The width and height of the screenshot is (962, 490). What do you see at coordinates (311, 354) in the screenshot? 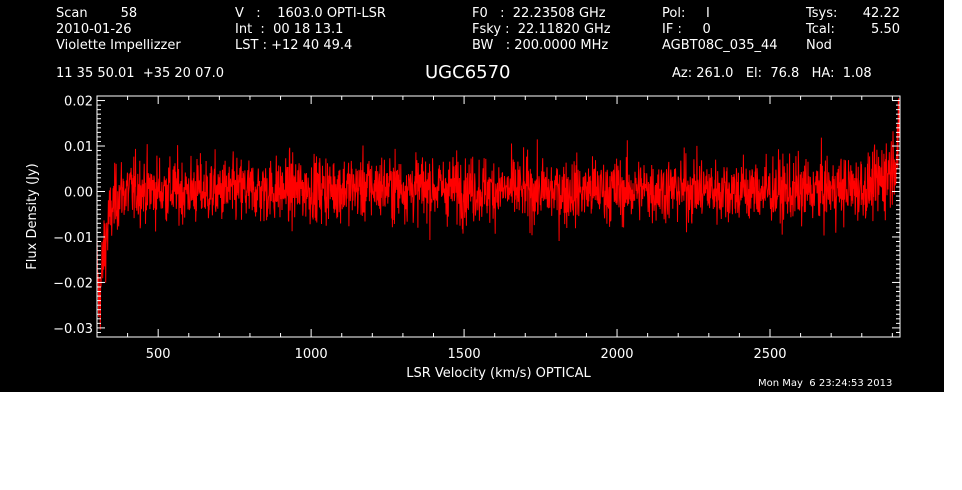
I see `x-tick-label: 1000` at bounding box center [311, 354].